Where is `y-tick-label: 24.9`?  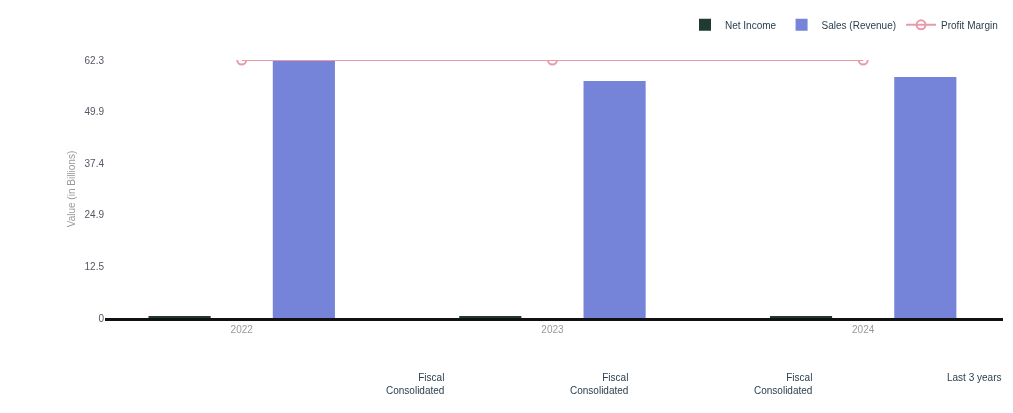
y-tick-label: 24.9 is located at coordinates (94, 215).